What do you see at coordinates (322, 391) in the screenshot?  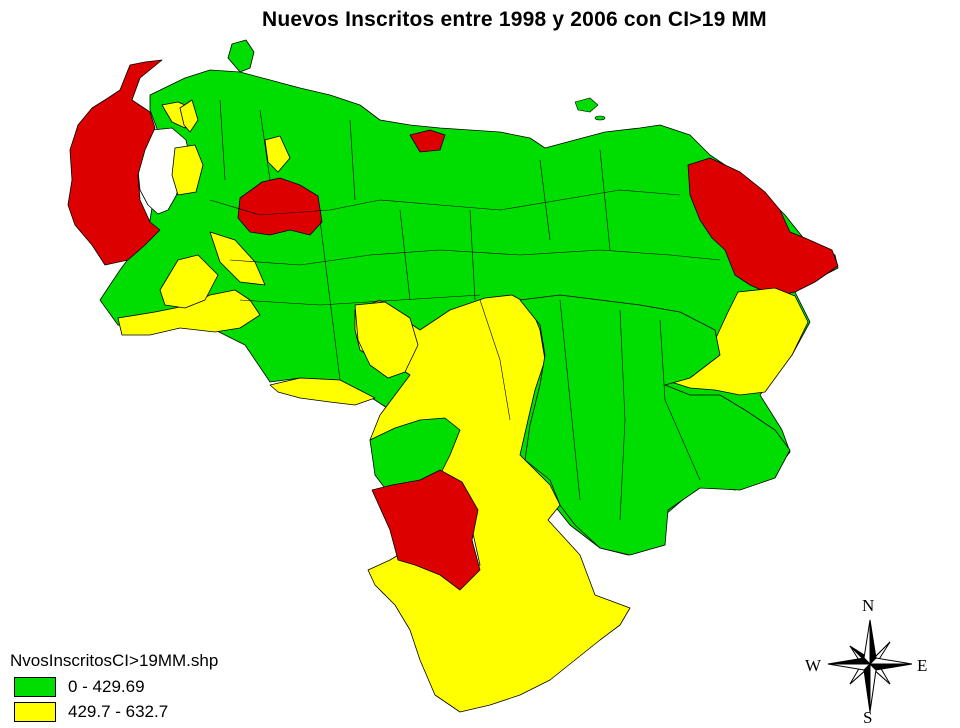 I see `region-guarico-yellow` at bounding box center [322, 391].